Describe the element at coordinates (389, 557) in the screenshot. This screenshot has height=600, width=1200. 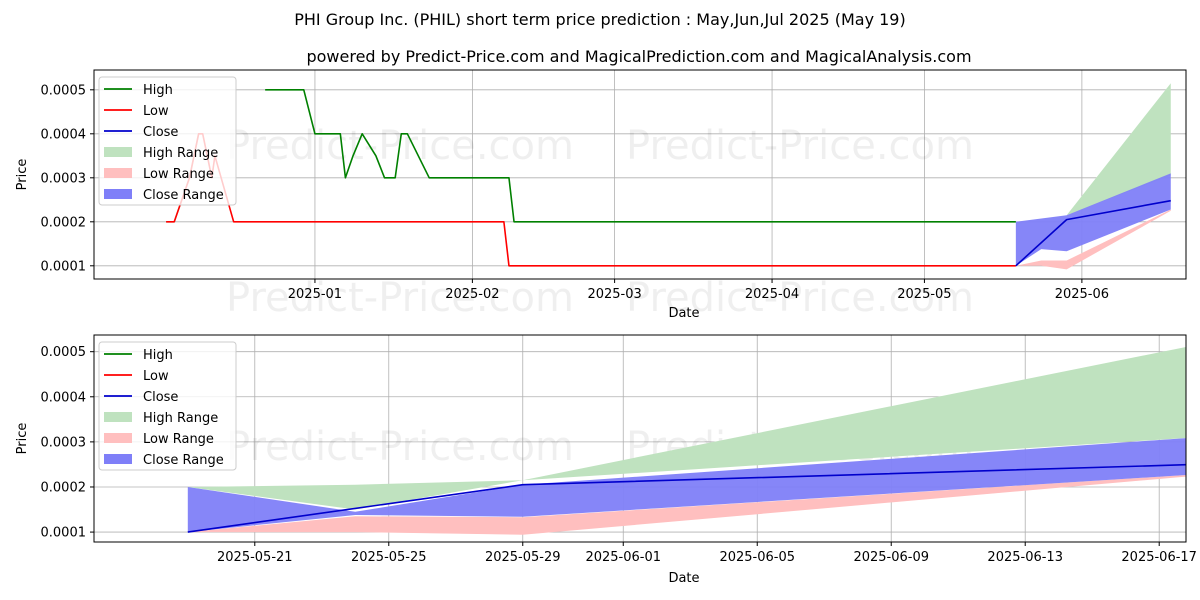
I see `x-tick-label: 2025-05-25` at that location.